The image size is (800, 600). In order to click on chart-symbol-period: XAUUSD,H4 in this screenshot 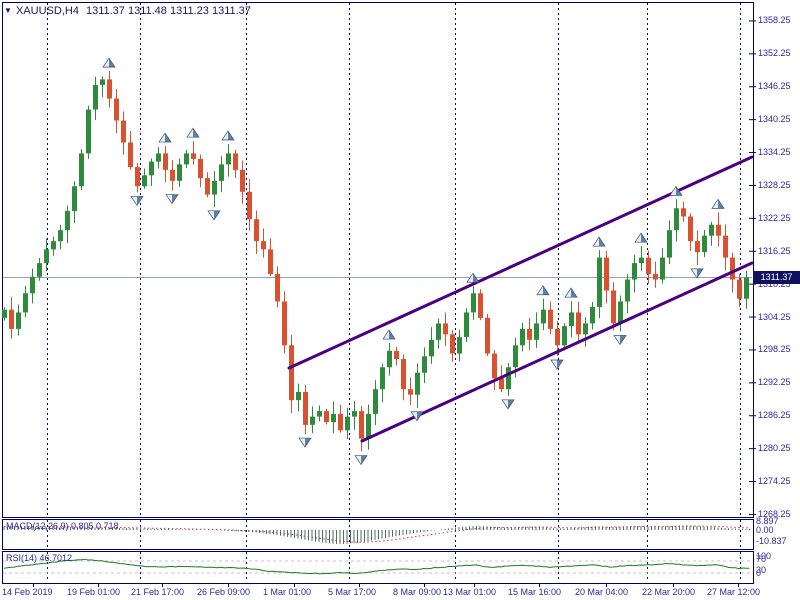, I will do `click(47, 11)`.